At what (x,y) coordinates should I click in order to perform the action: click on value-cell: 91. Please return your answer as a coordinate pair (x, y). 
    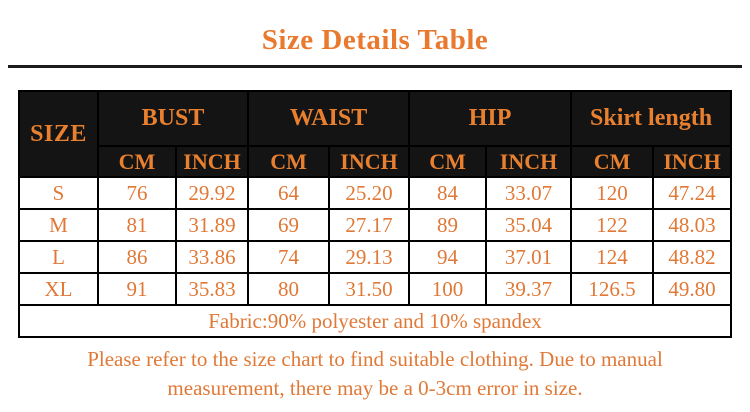
    Looking at the image, I should click on (137, 289).